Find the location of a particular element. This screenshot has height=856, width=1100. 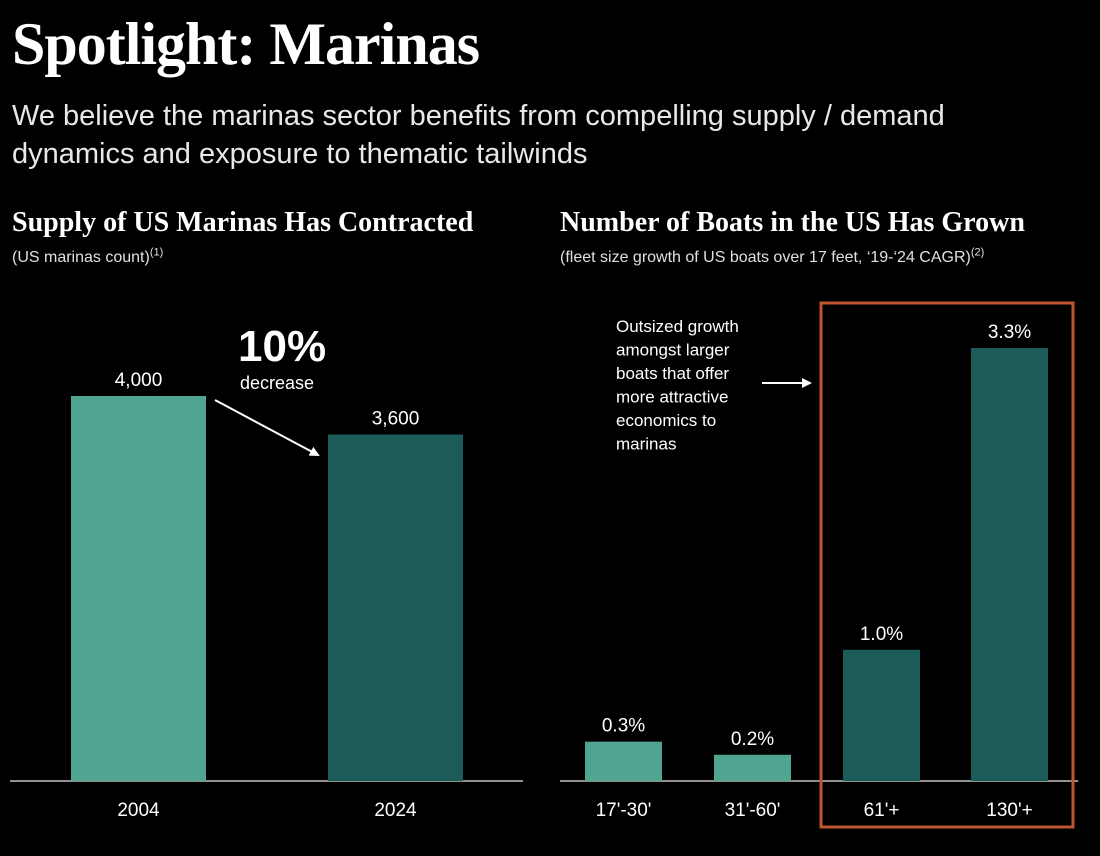

highlight-box is located at coordinates (947, 565).